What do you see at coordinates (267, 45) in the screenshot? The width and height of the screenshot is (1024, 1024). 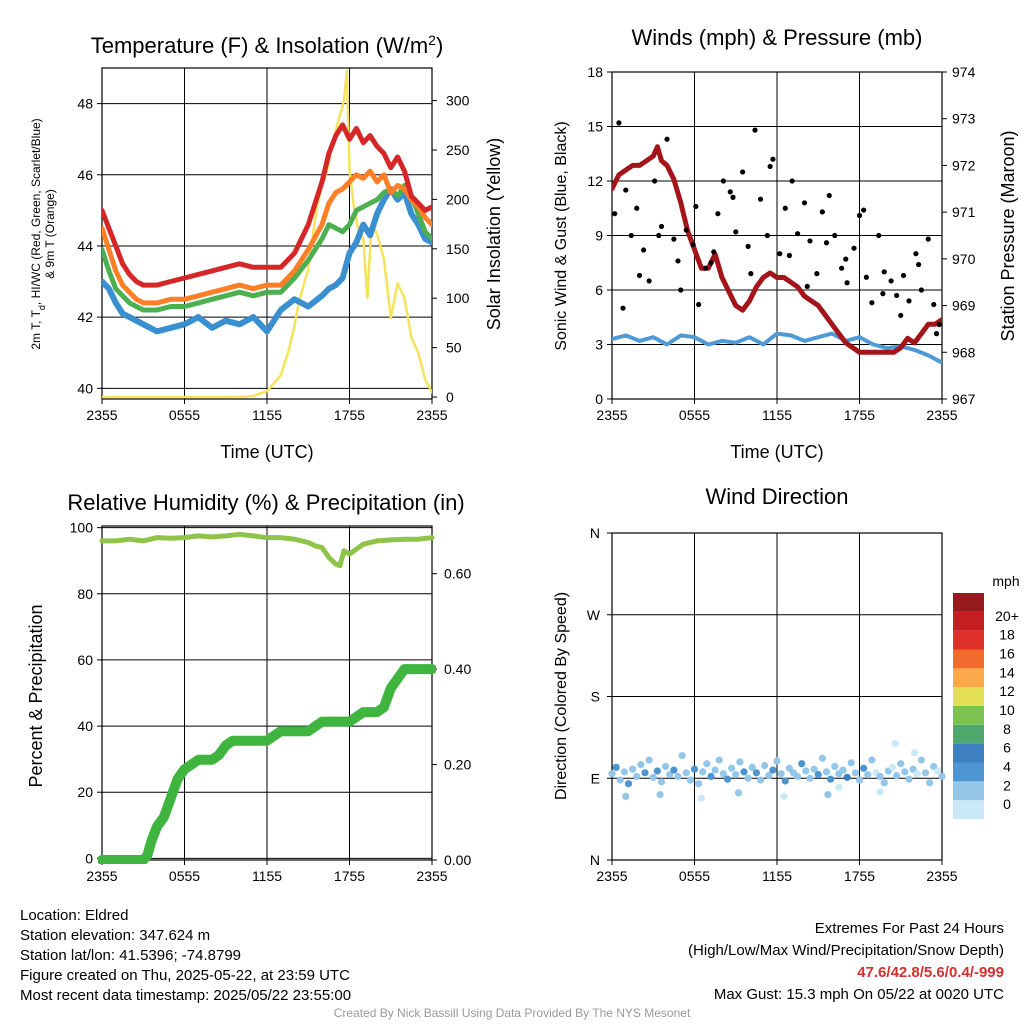 I see `chart-title: Temperature (F) & Insolation (W/m2)` at bounding box center [267, 45].